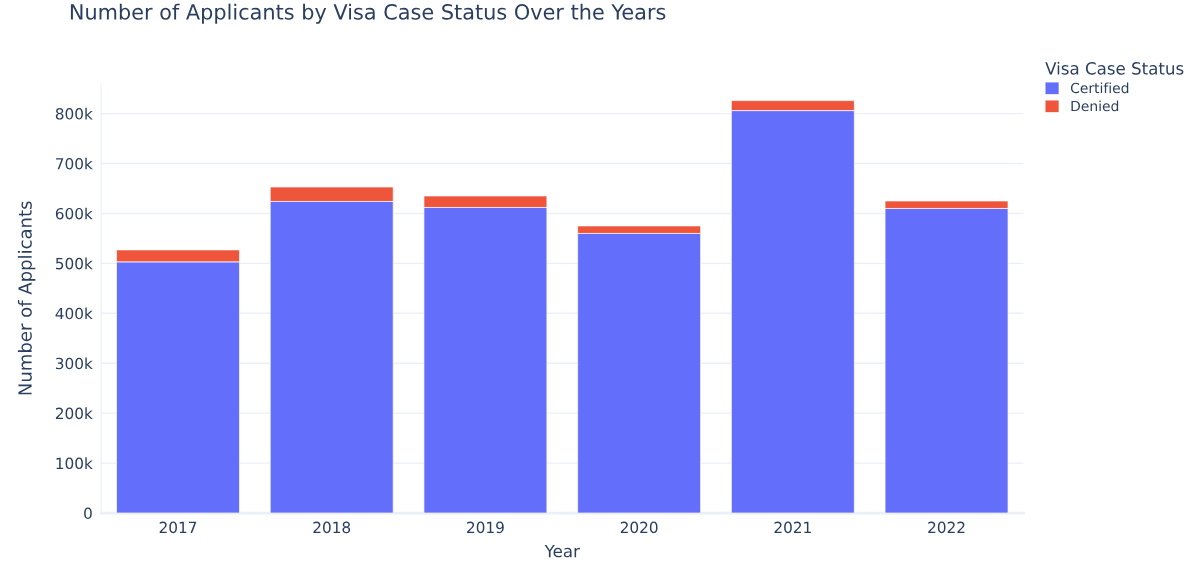  Describe the element at coordinates (368, 13) in the screenshot. I see `chart-title: Number of Applicants by Visa Case Status Over the Years` at that location.